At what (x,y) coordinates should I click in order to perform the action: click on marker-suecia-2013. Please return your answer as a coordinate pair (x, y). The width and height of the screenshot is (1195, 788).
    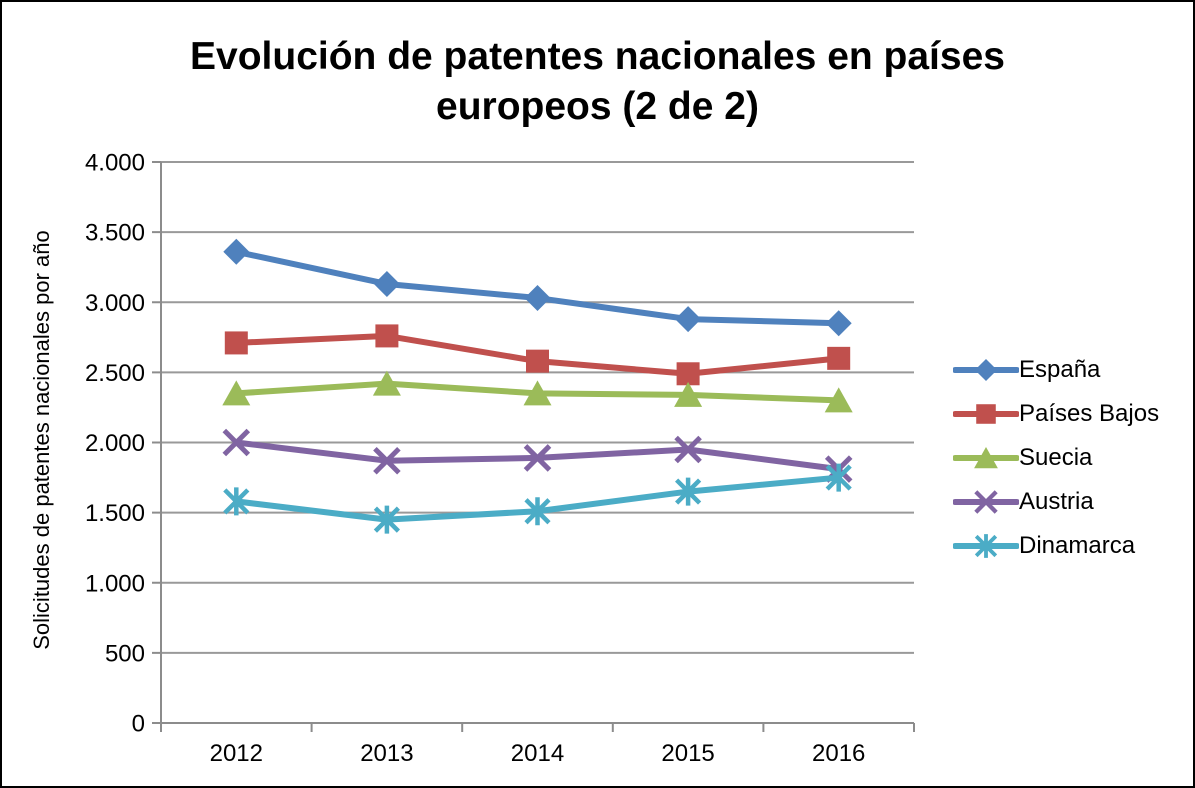
    Looking at the image, I should click on (386, 383).